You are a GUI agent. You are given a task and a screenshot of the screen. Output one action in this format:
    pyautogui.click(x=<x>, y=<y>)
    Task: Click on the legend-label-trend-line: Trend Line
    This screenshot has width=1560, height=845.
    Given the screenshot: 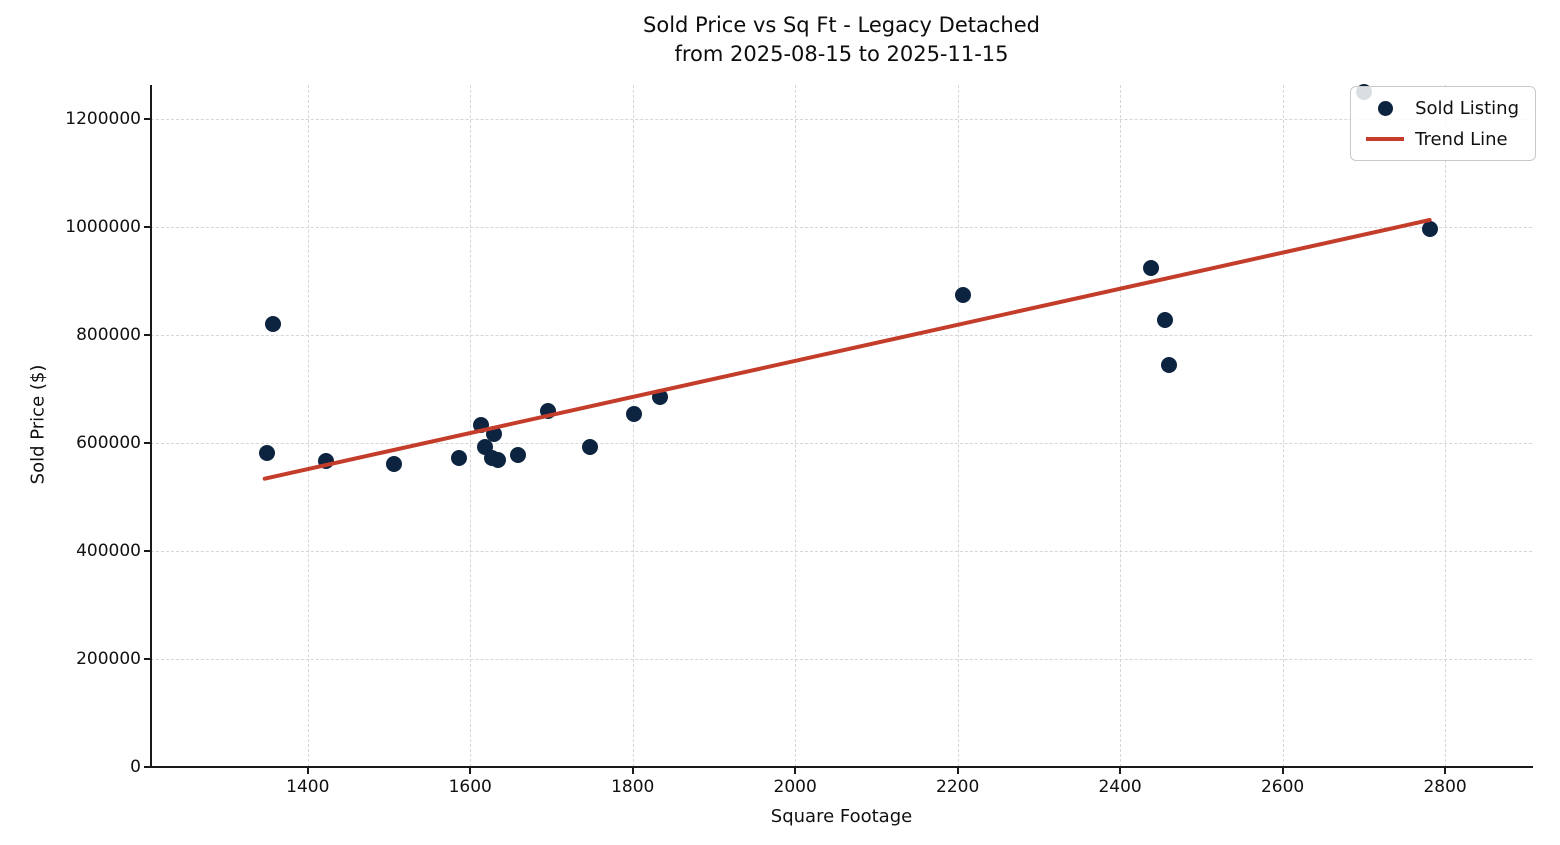 What is the action you would take?
    pyautogui.click(x=1461, y=139)
    